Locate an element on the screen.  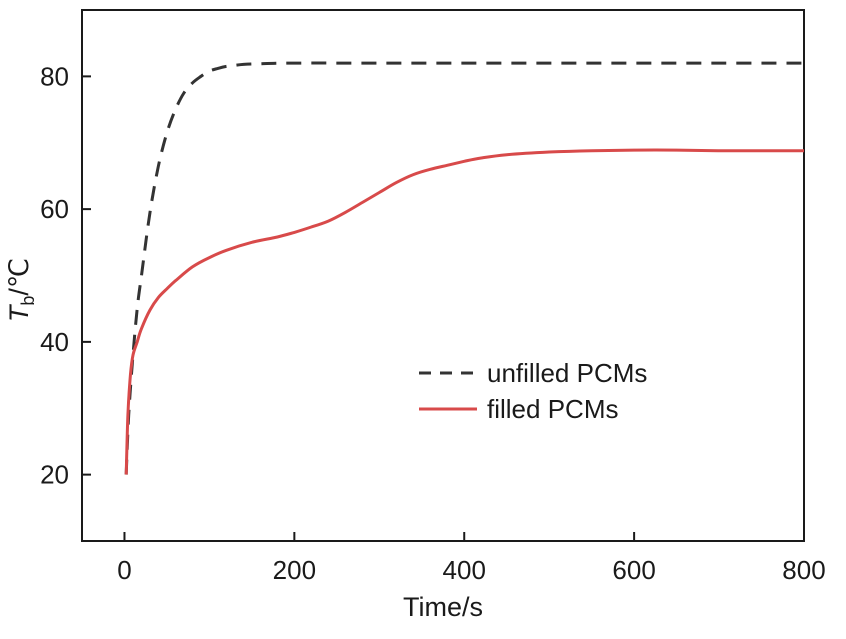
y-tick-label: 60 is located at coordinates (54, 209).